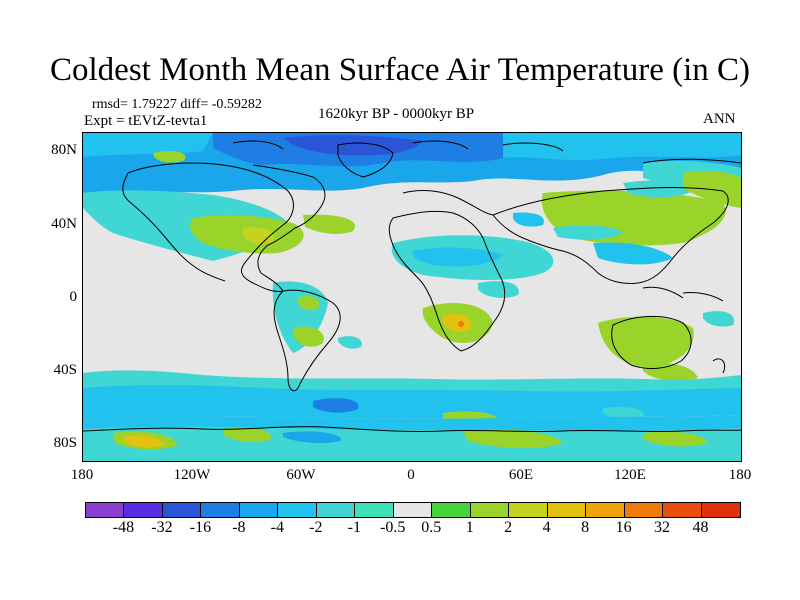 Image resolution: width=800 pixels, height=600 pixels. What do you see at coordinates (411, 475) in the screenshot?
I see `x-axis-label-0: 0` at bounding box center [411, 475].